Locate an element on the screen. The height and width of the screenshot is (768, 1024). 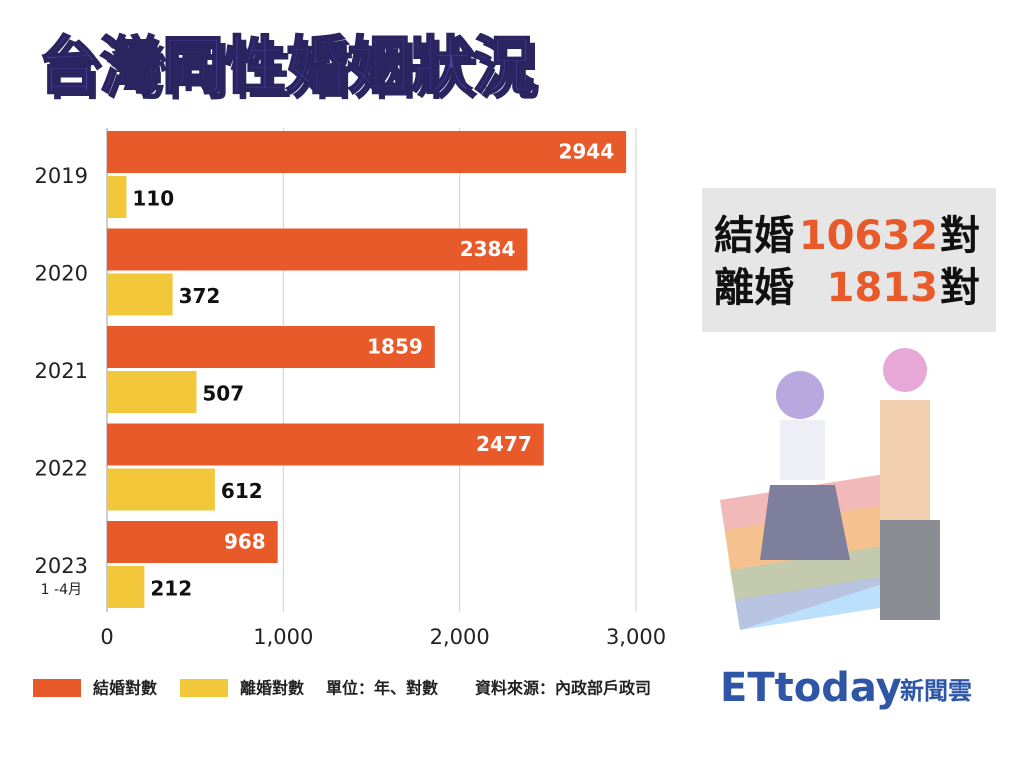
value-label: 372 is located at coordinates (200, 296).